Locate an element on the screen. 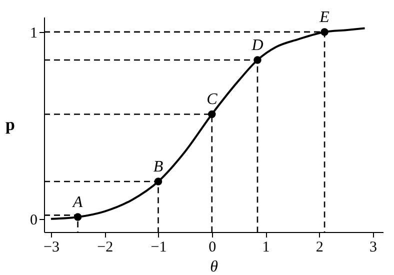  x-tick-label: 1 is located at coordinates (266, 248).